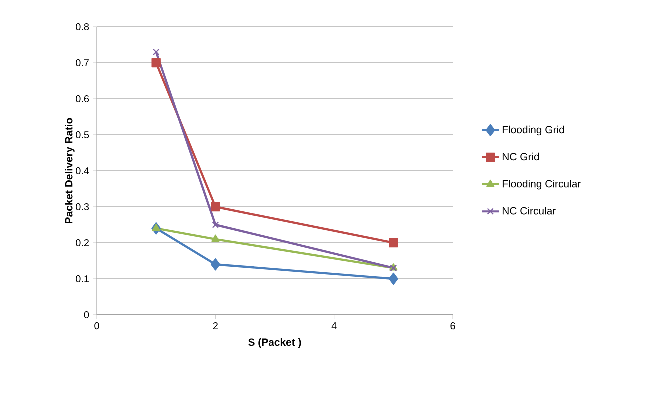 The width and height of the screenshot is (670, 400). What do you see at coordinates (70, 171) in the screenshot?
I see `y-axis-title: Packet Delivery Ratio` at bounding box center [70, 171].